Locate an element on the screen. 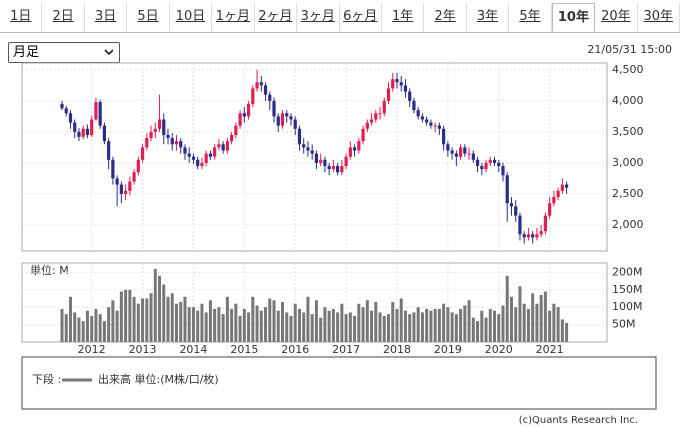  tab: 1ヶ月 is located at coordinates (233, 17).